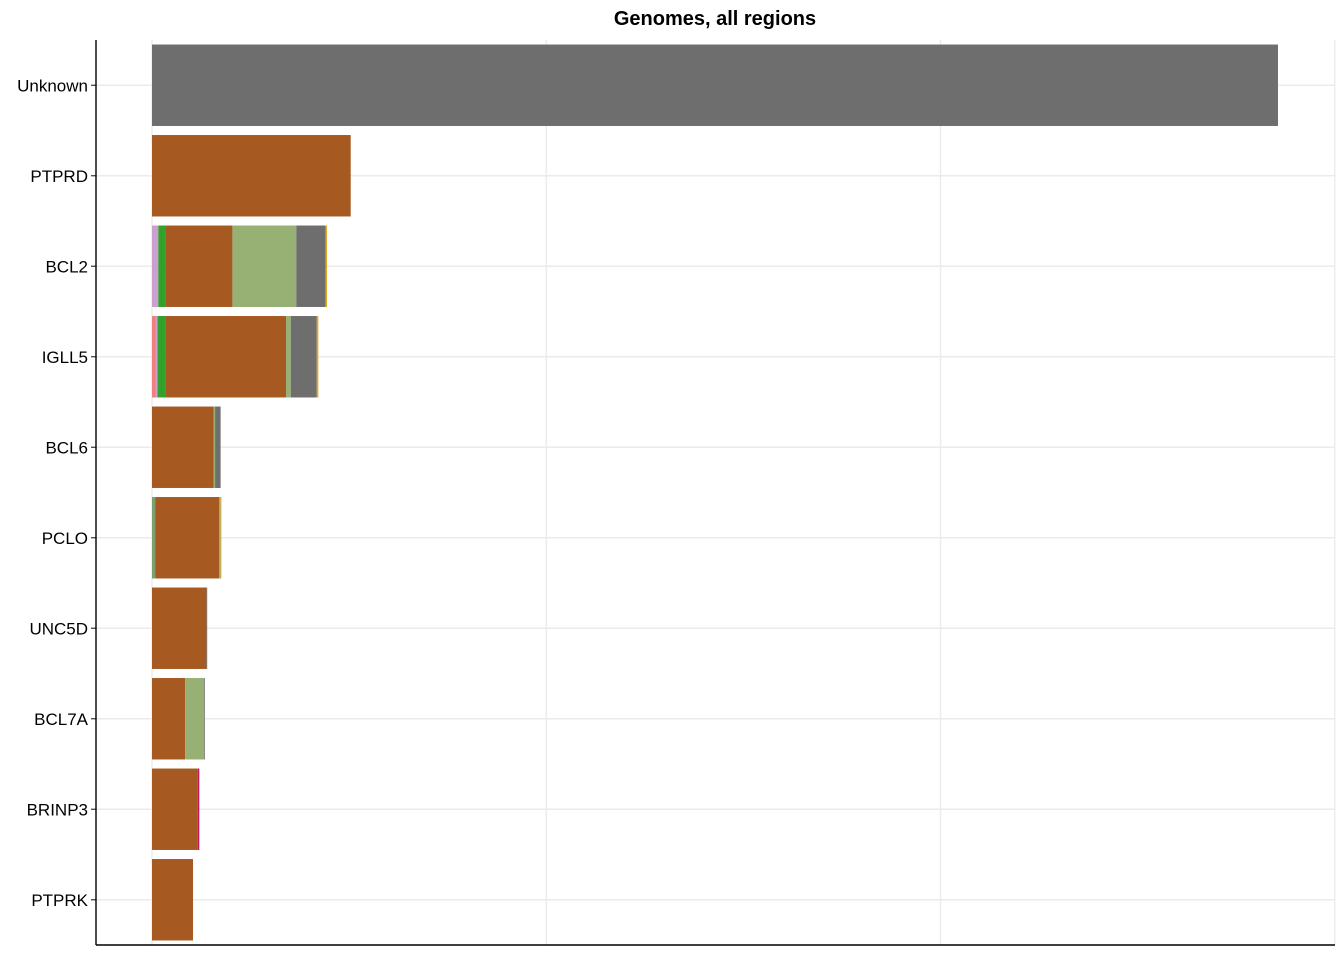 The height and width of the screenshot is (960, 1344). I want to click on y-tick-label-BCL6: BCL6, so click(66, 447).